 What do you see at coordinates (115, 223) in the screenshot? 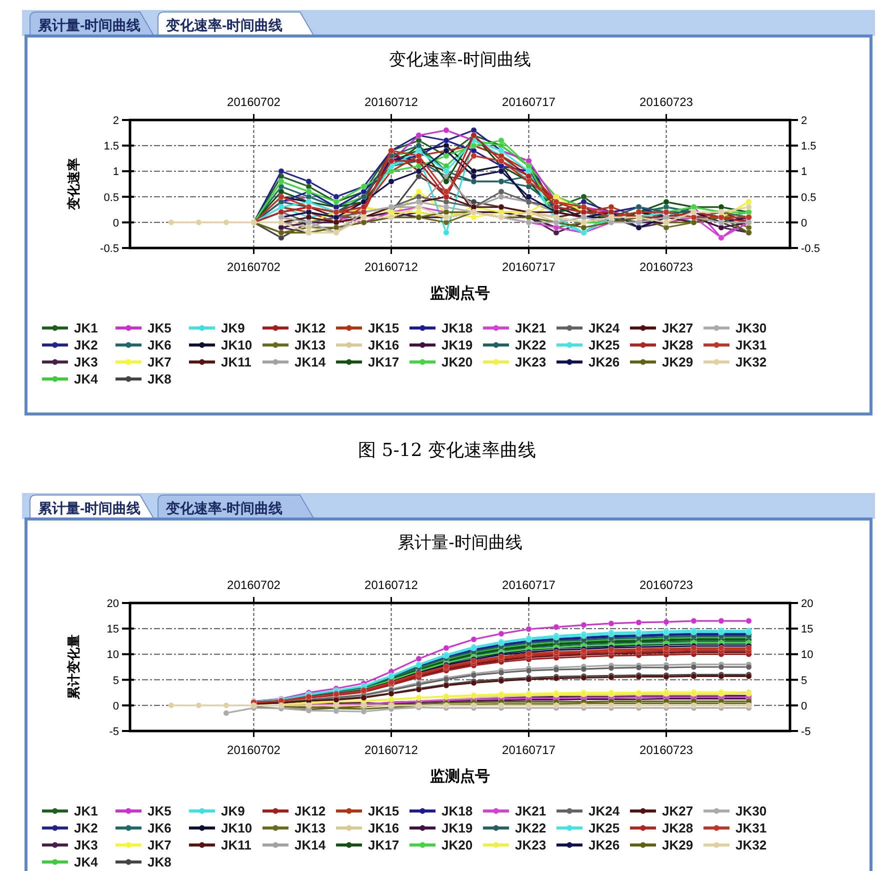
I see `y-tick-label: 0` at bounding box center [115, 223].